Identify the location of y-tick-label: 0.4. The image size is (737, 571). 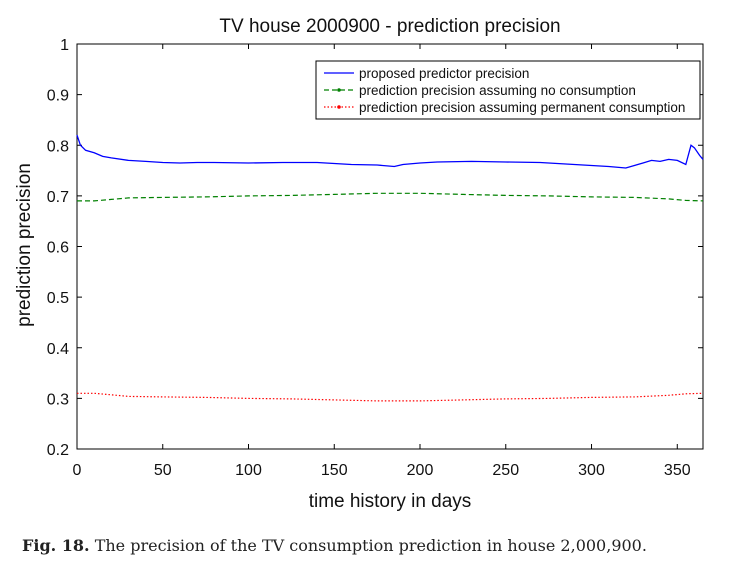
(58, 349).